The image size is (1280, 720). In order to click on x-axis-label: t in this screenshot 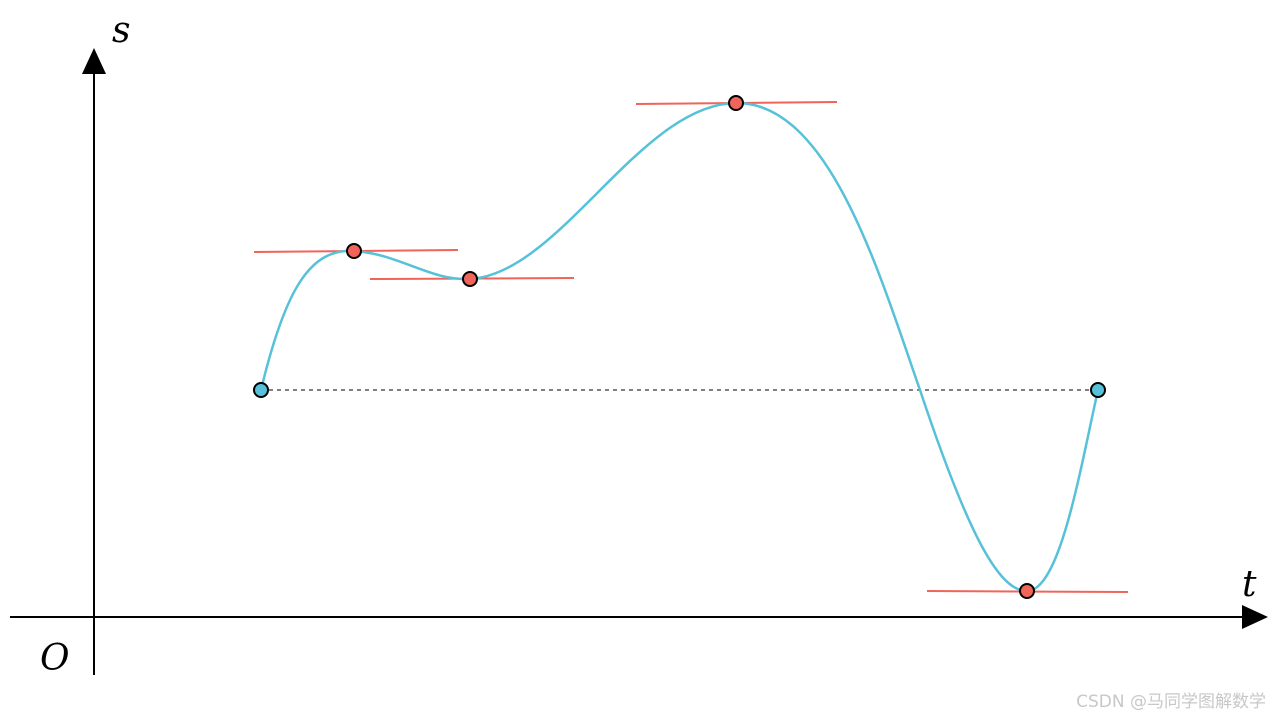, I will do `click(1249, 584)`.